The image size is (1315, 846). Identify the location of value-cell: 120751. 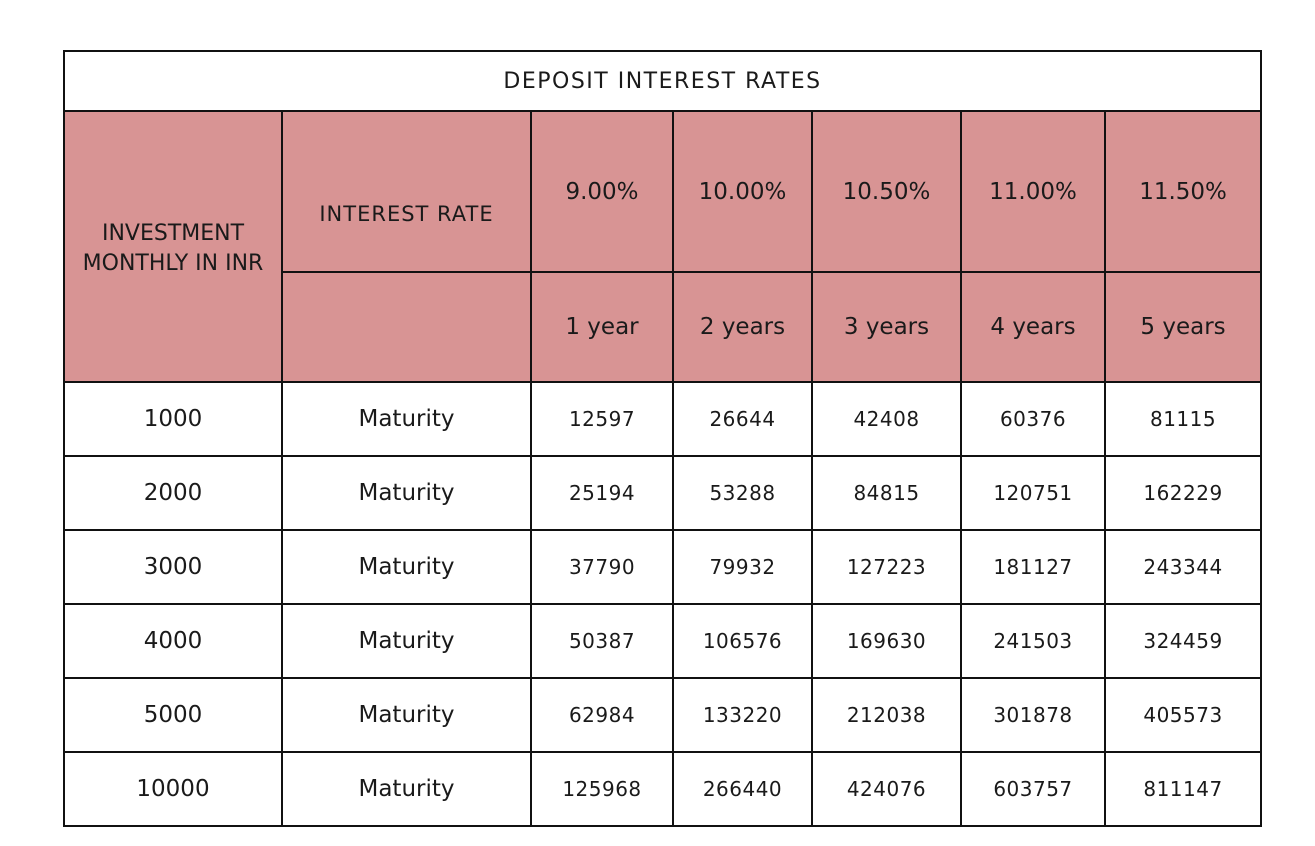
(1033, 493).